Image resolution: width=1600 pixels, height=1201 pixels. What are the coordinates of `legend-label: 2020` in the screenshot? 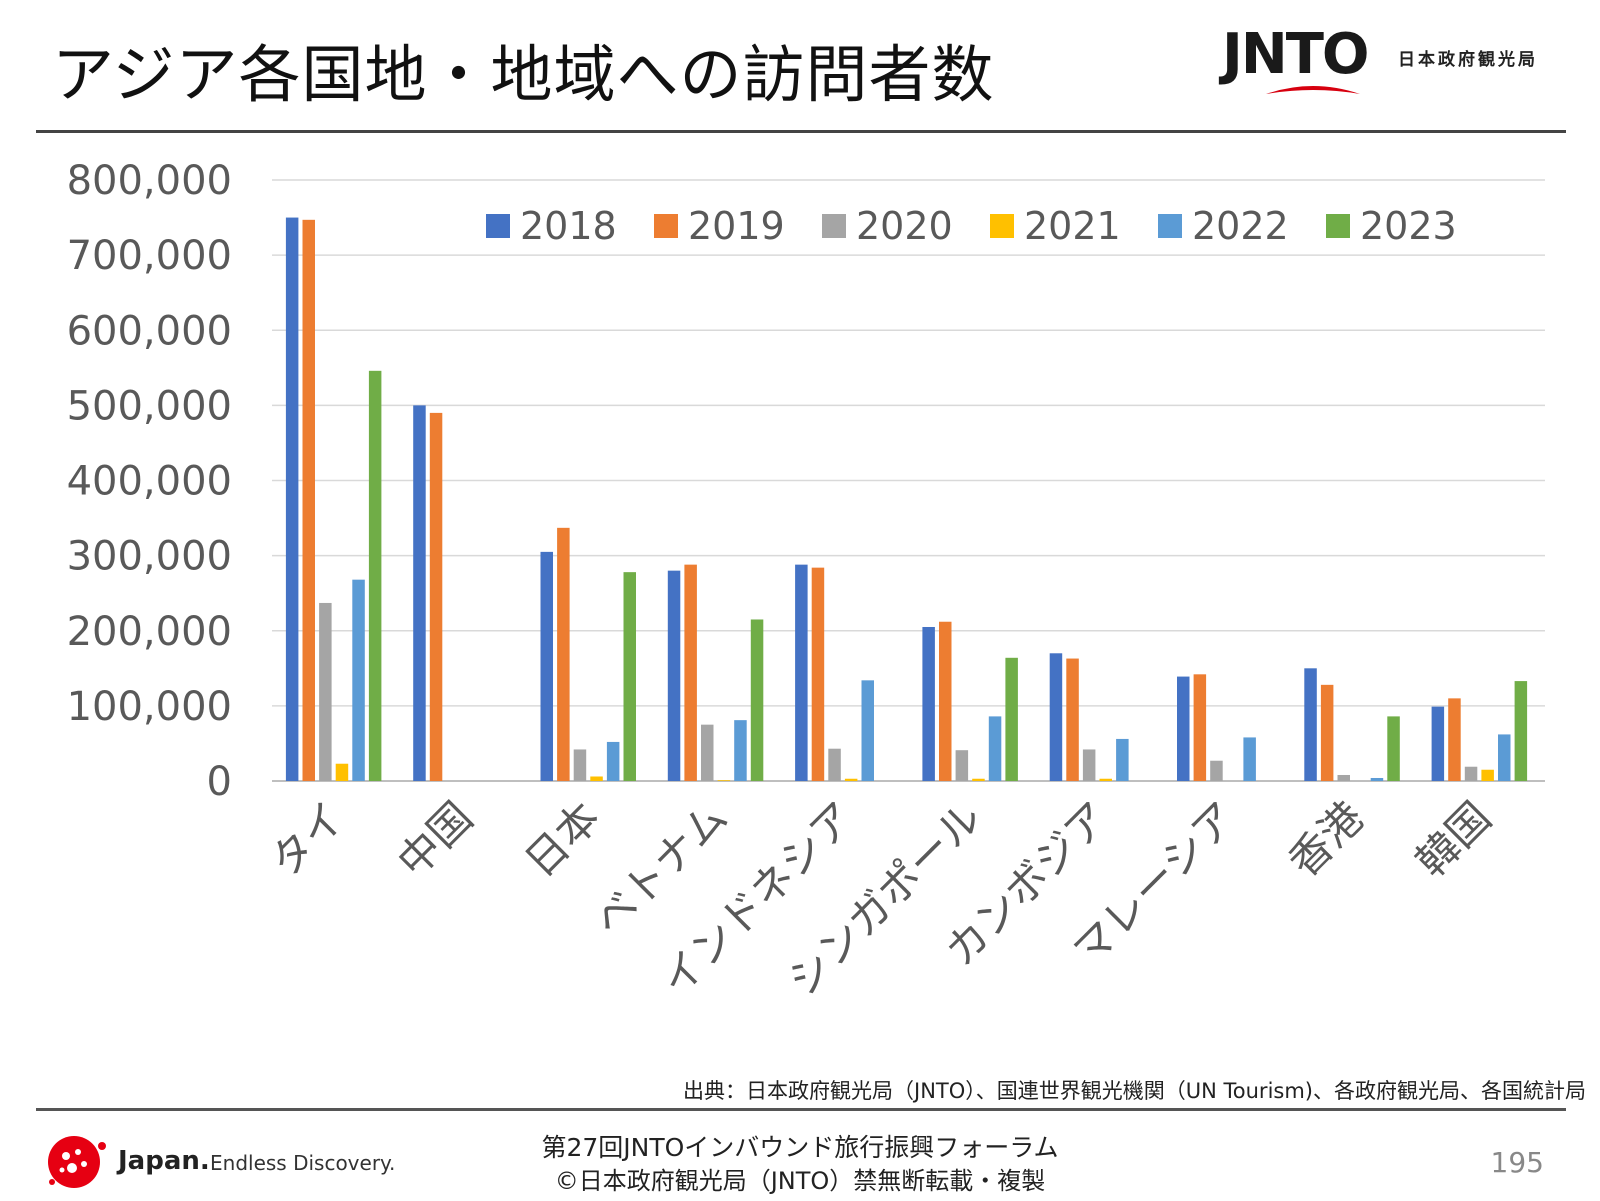 It's located at (904, 226).